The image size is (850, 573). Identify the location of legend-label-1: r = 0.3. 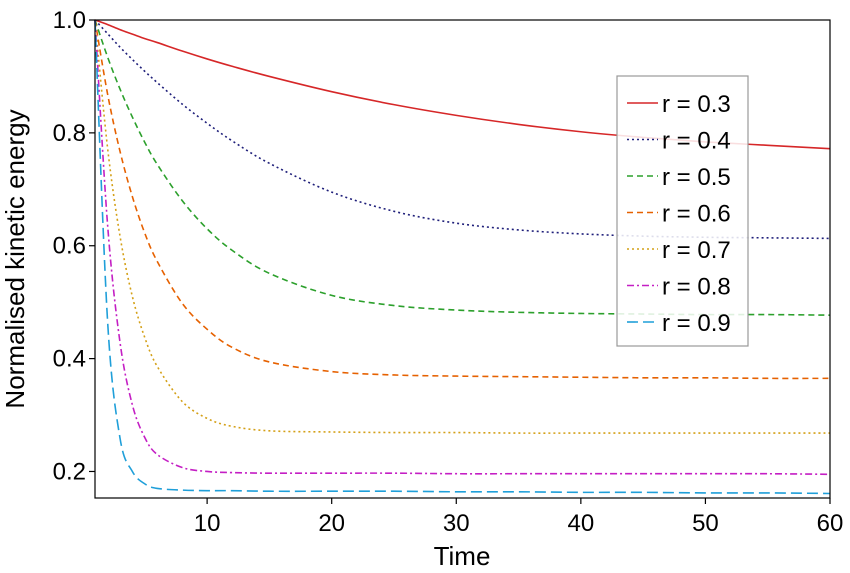
(696, 104).